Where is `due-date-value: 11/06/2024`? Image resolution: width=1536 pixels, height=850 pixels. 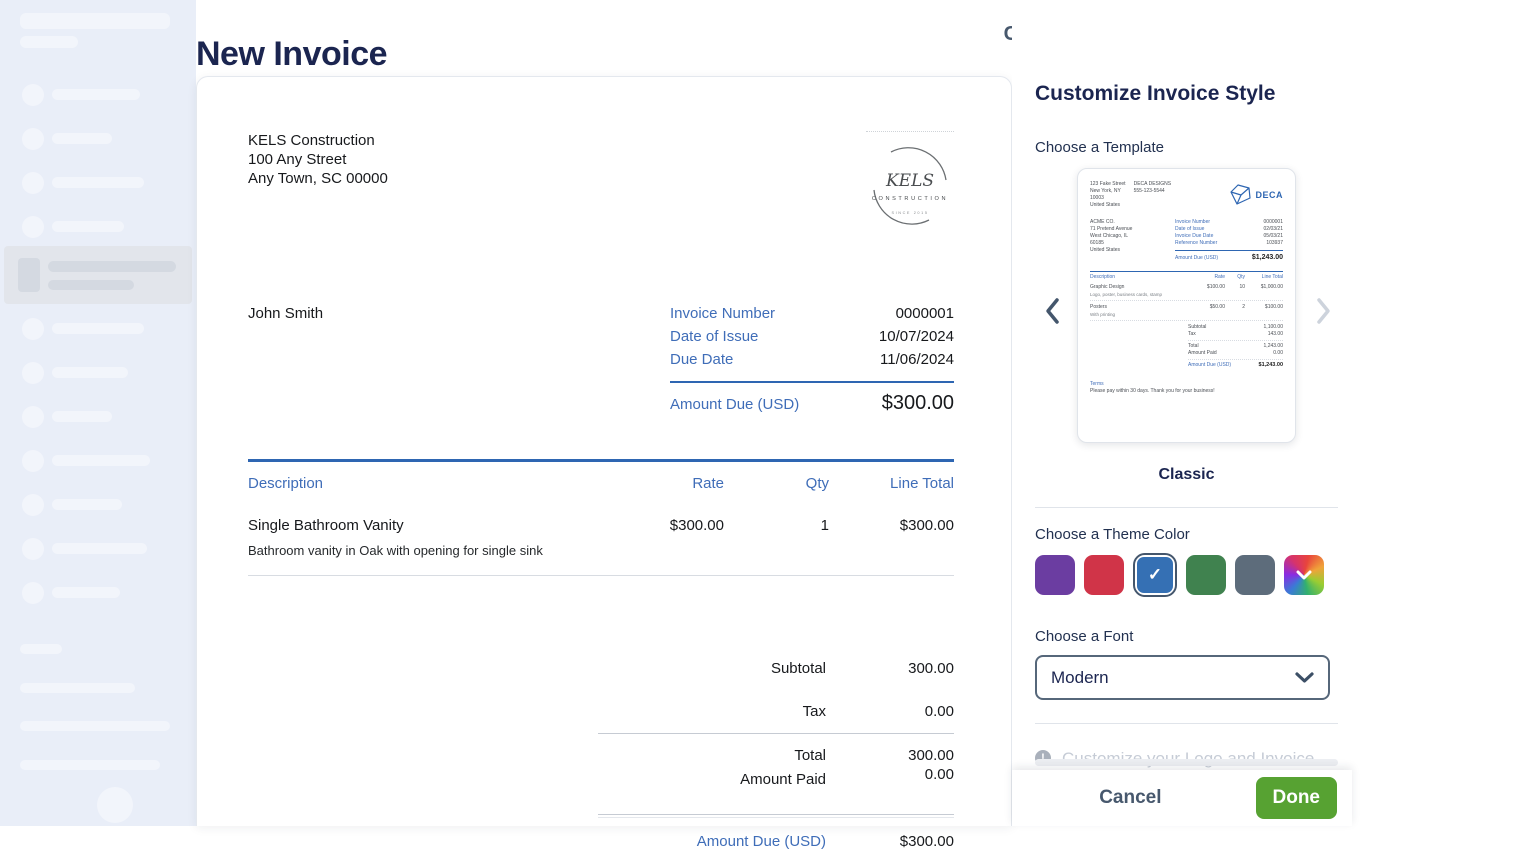 due-date-value: 11/06/2024 is located at coordinates (917, 359).